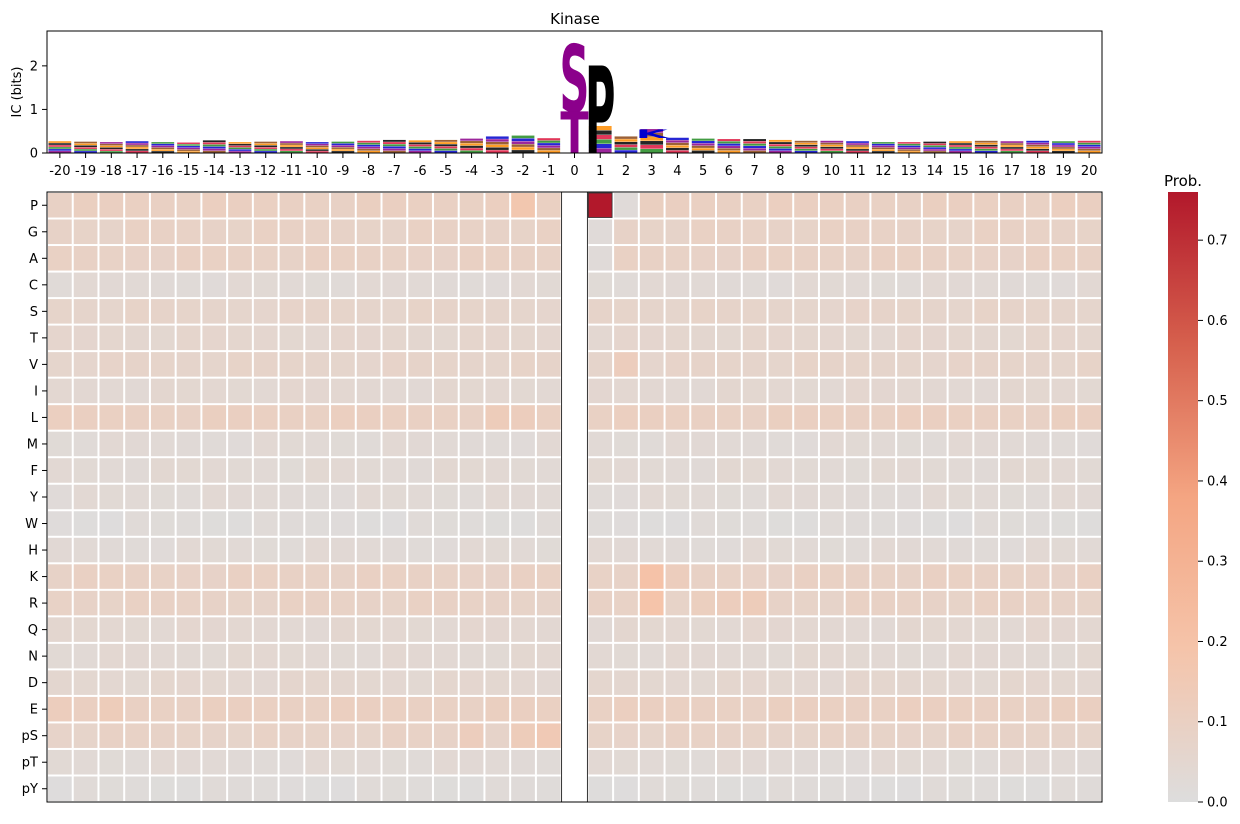  I want to click on heatmap-row-label: W, so click(31, 524).